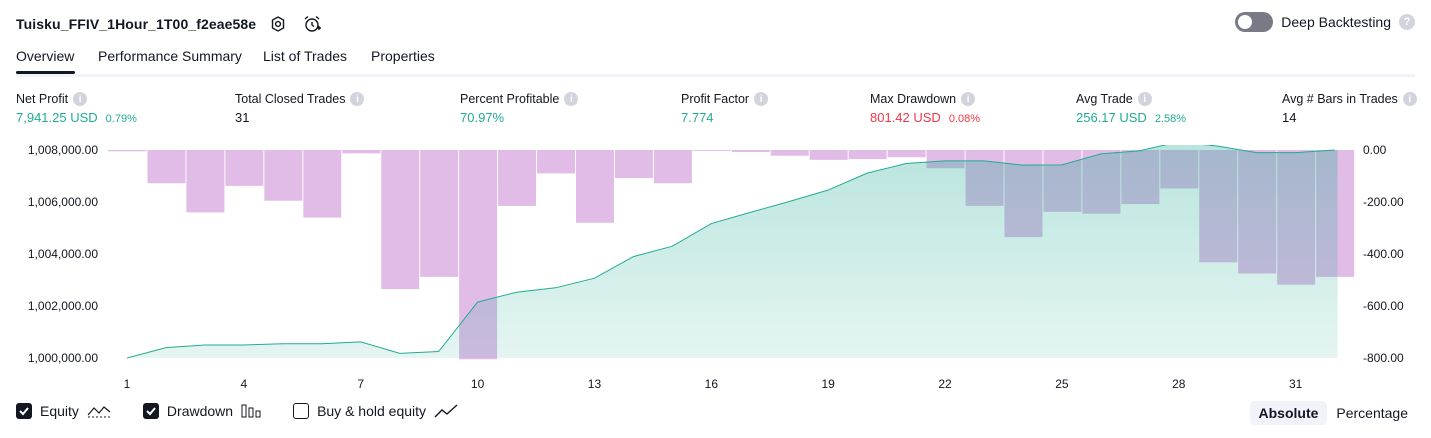 The width and height of the screenshot is (1431, 438). What do you see at coordinates (1170, 119) in the screenshot?
I see `metric-percent: 2.58%` at bounding box center [1170, 119].